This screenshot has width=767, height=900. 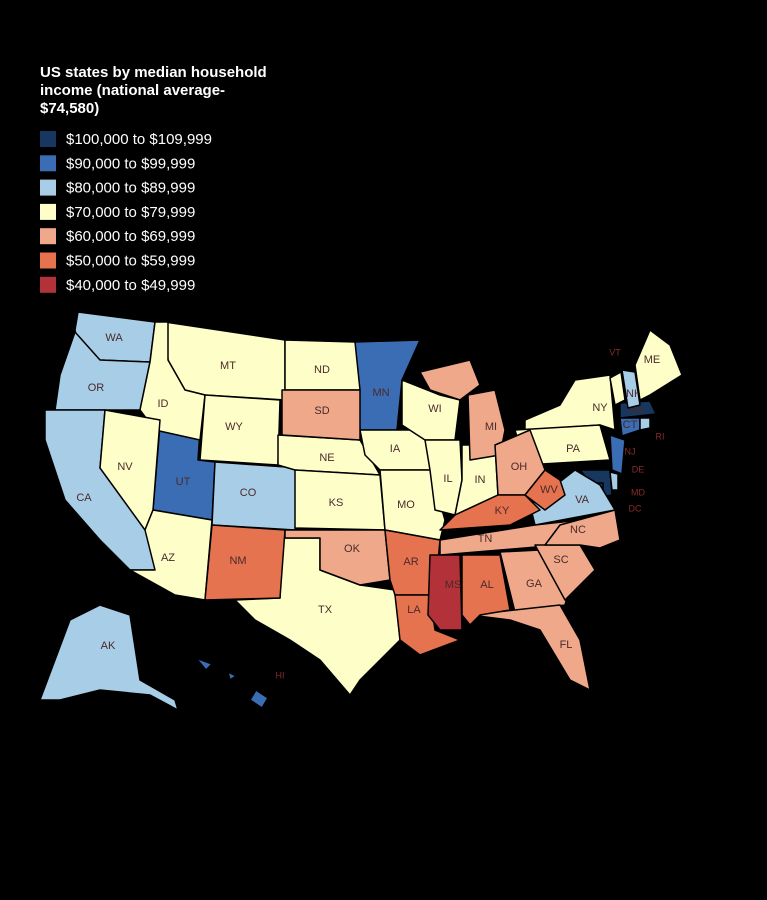 What do you see at coordinates (652, 429) in the screenshot?
I see `state: RI` at bounding box center [652, 429].